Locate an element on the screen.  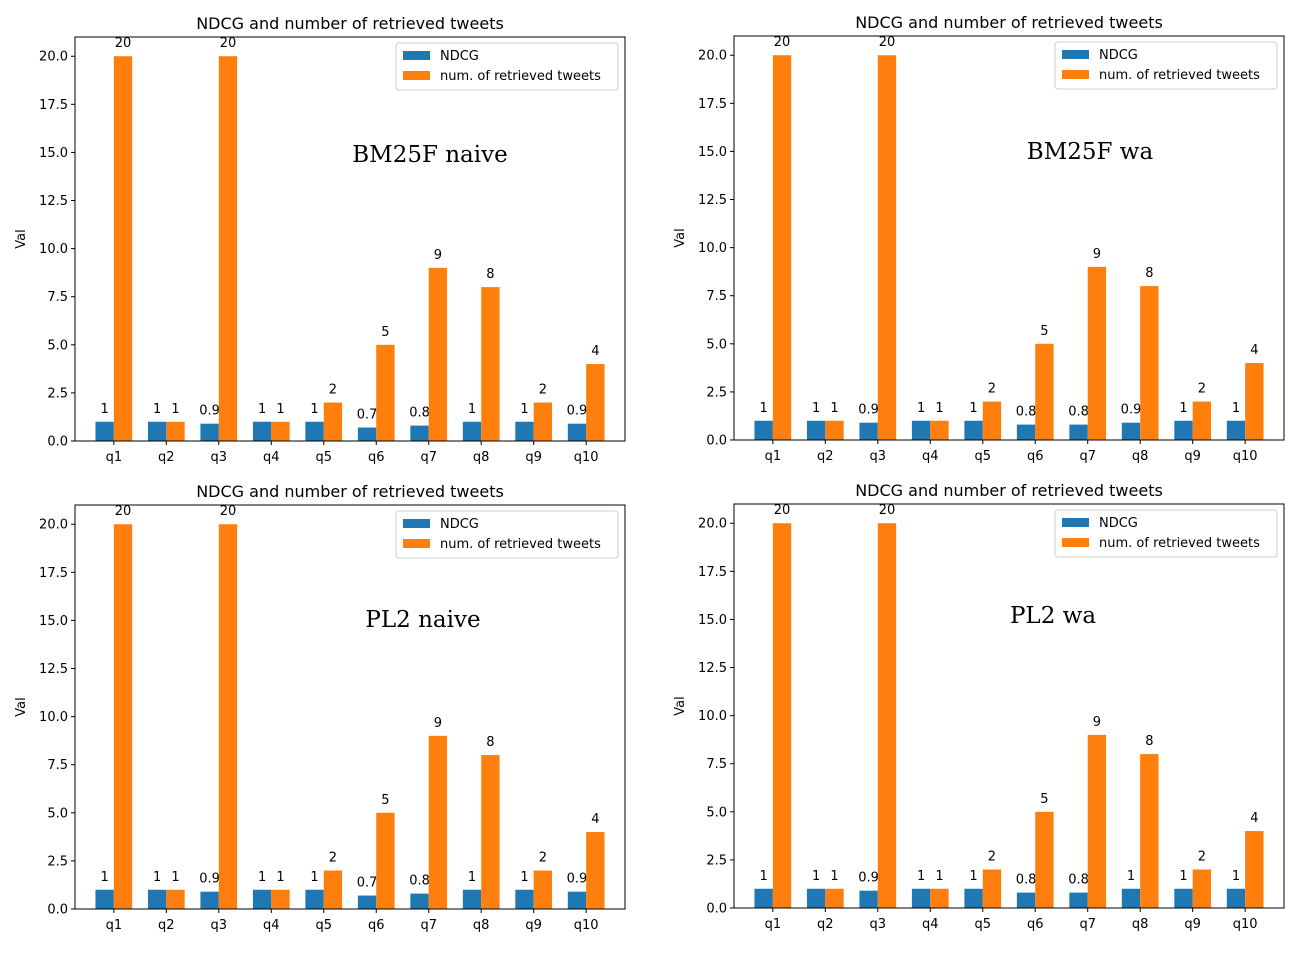
retrieved-bar-q1 is located at coordinates (782, 715).